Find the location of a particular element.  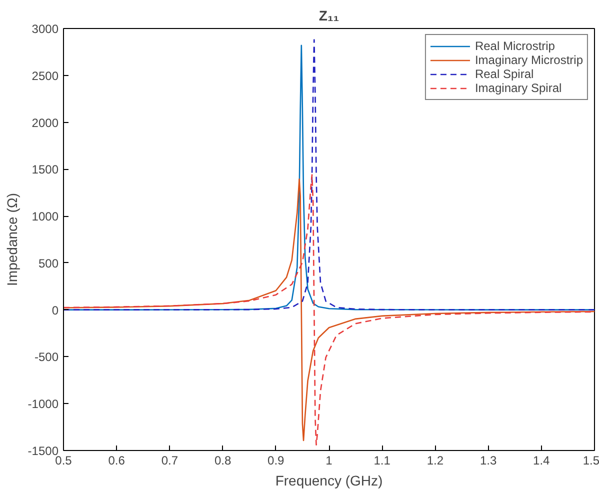

y-tick-label: 500 is located at coordinates (48, 263).